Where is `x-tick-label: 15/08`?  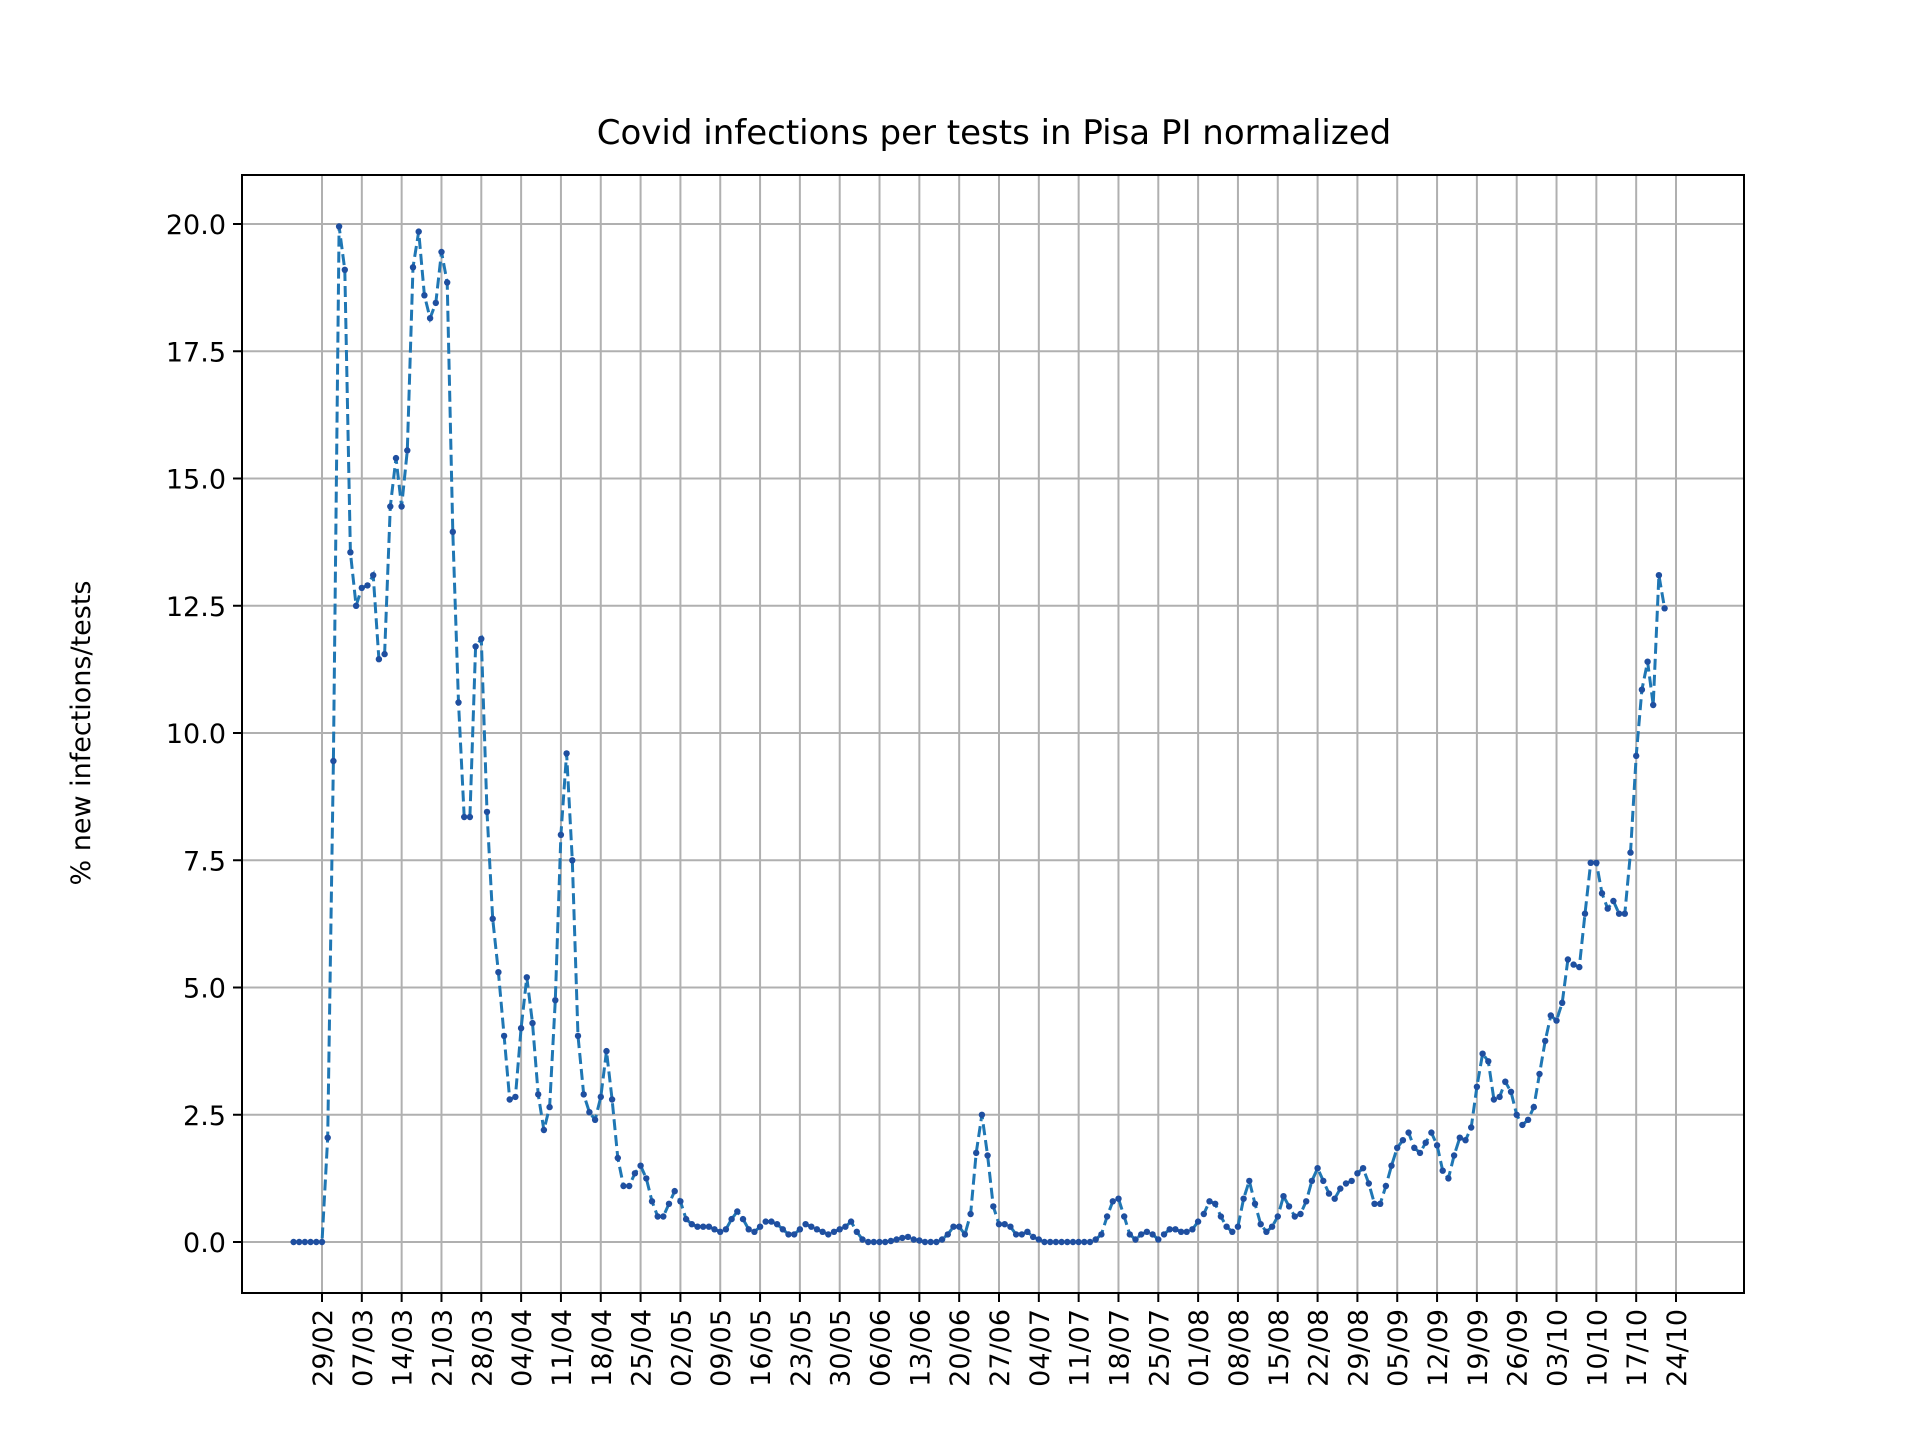
x-tick-label: 15/08 is located at coordinates (1279, 1348).